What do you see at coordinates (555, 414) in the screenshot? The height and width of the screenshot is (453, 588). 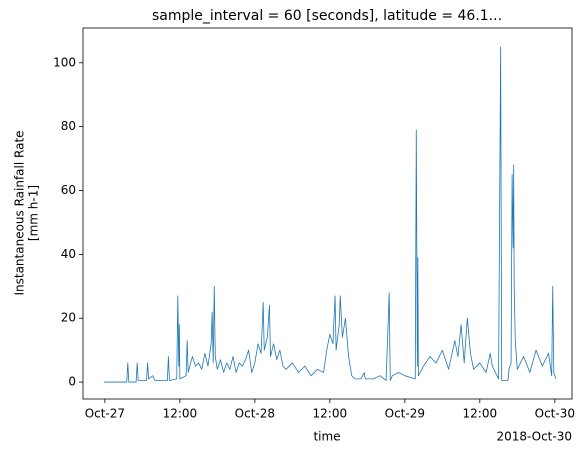 I see `x-tick-label: Oct-30` at bounding box center [555, 414].